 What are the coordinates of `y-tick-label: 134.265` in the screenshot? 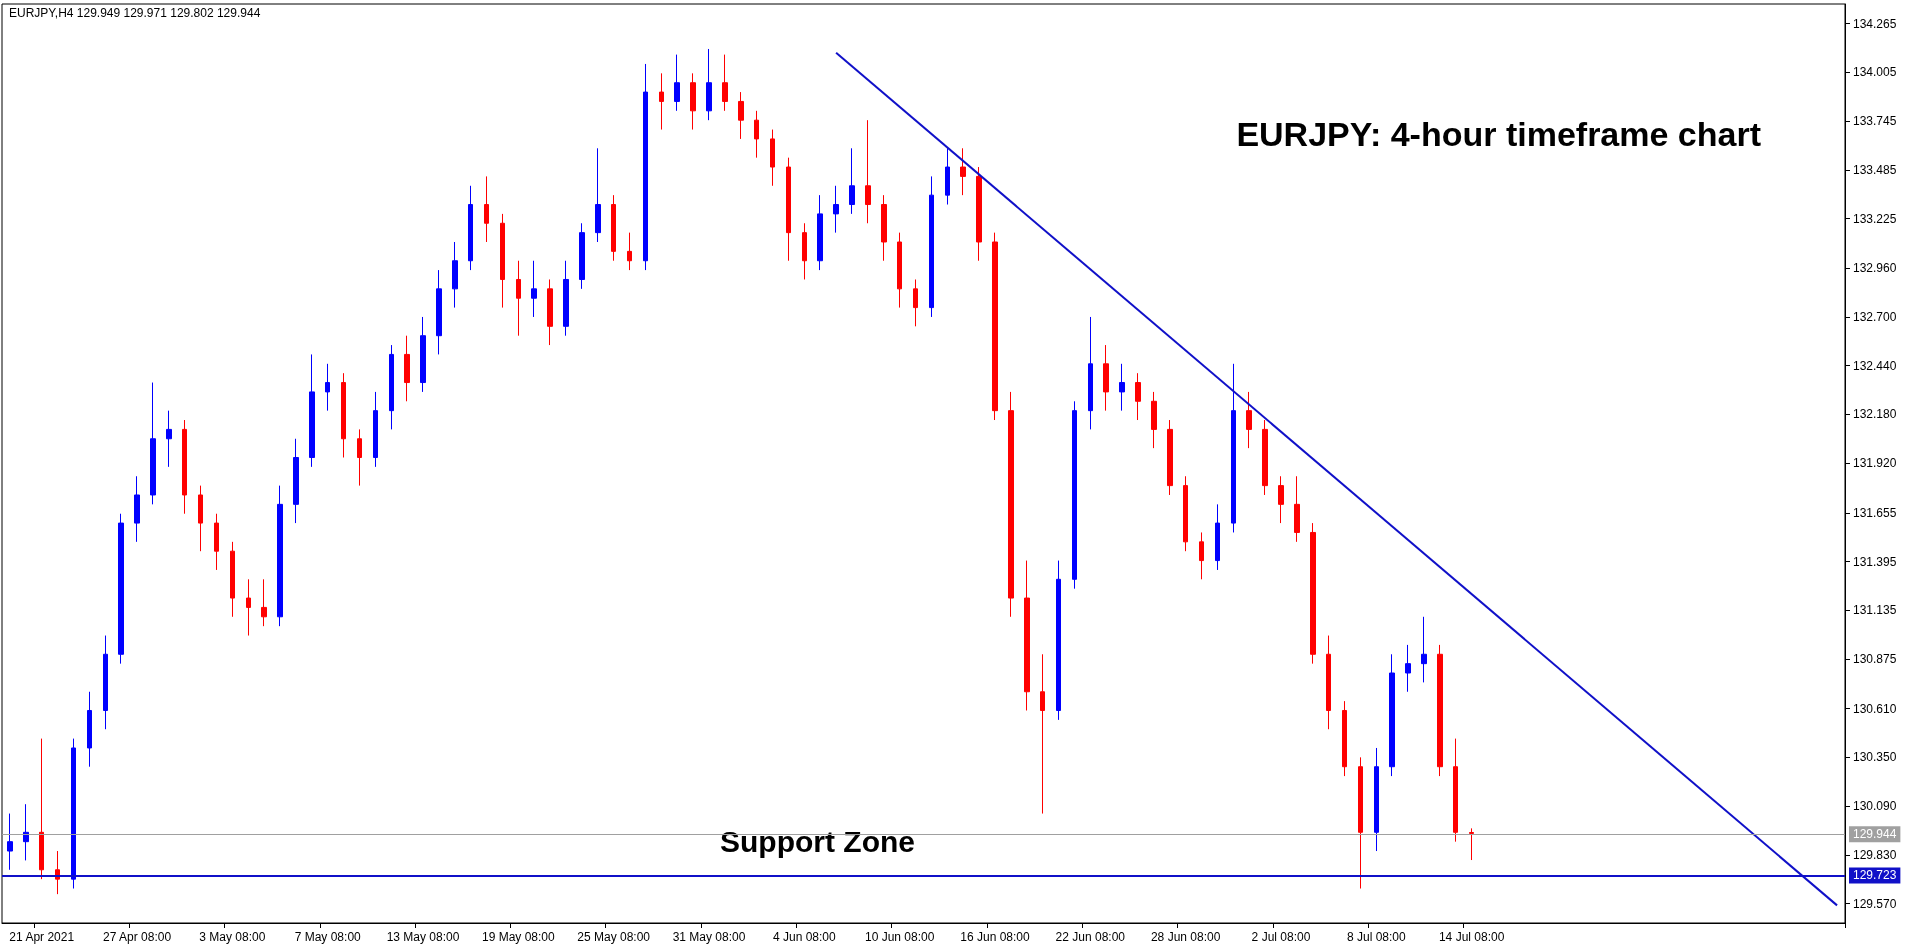 It's located at (1875, 23).